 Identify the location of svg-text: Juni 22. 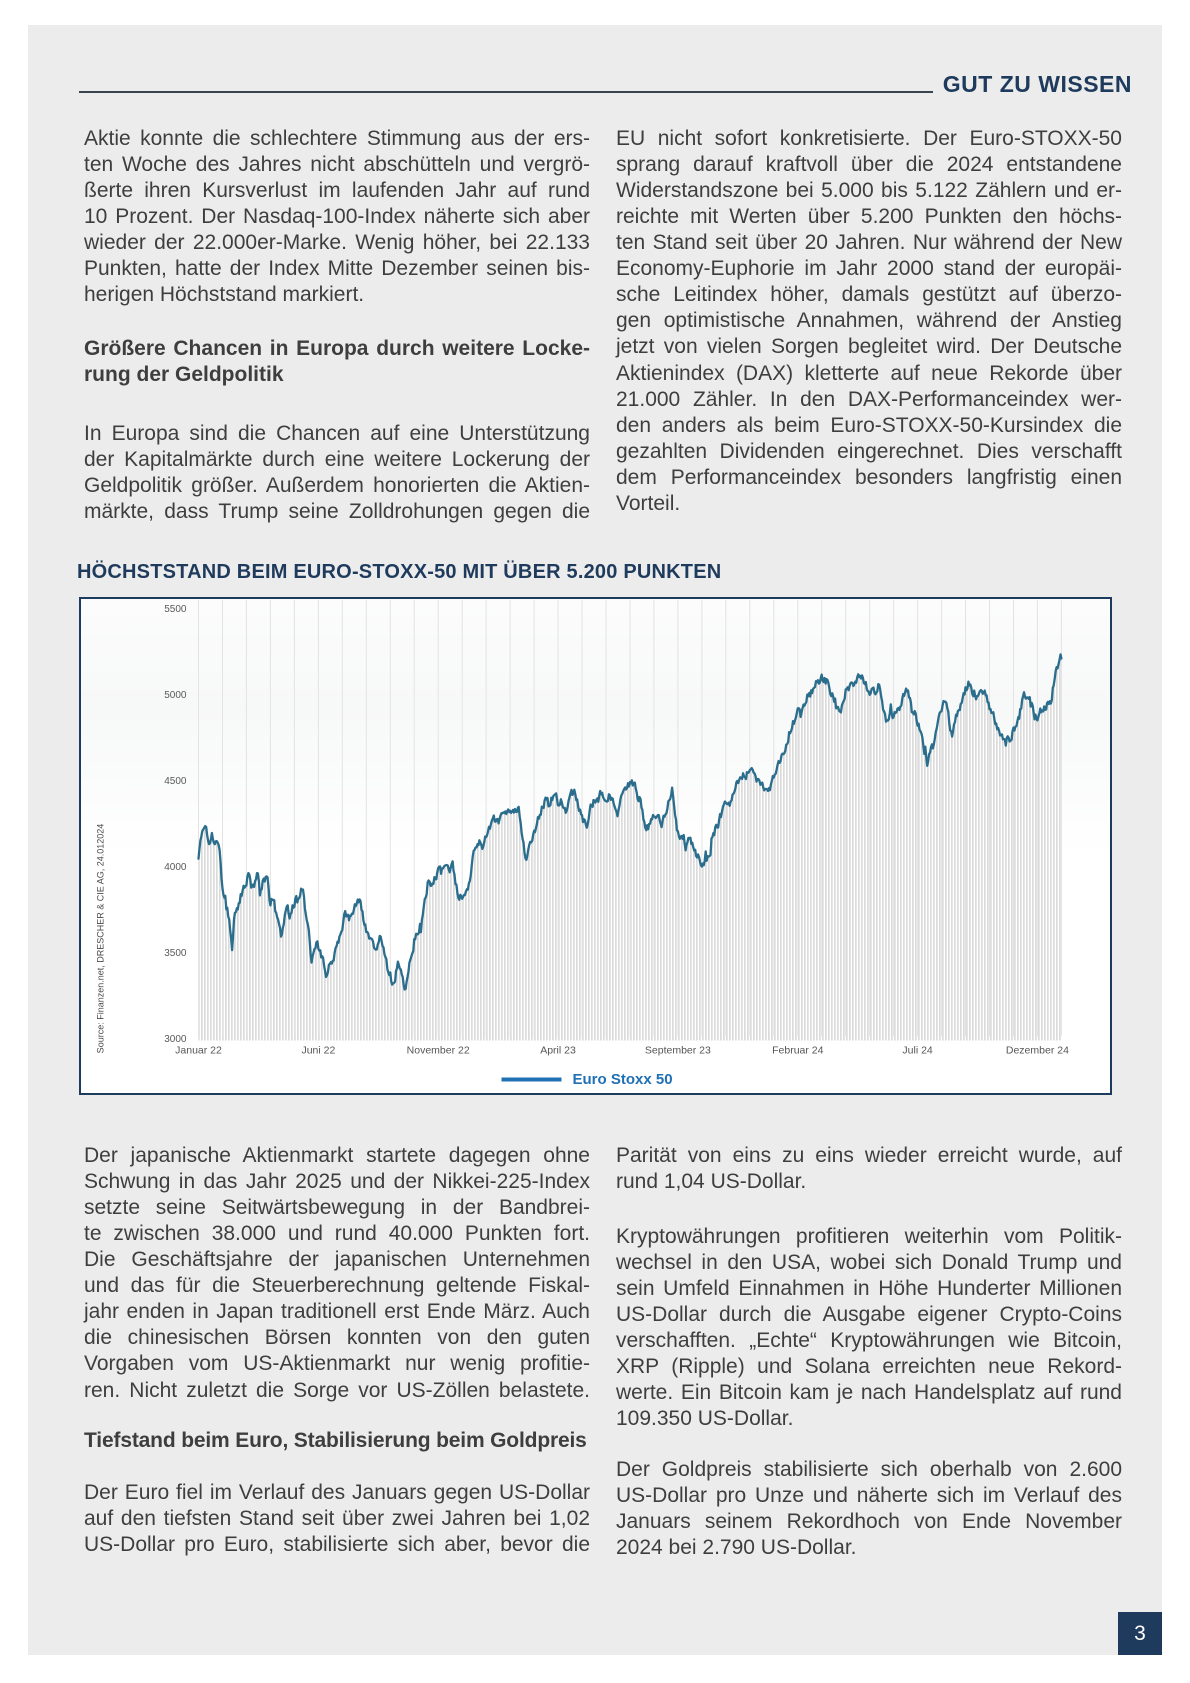
(318, 1051).